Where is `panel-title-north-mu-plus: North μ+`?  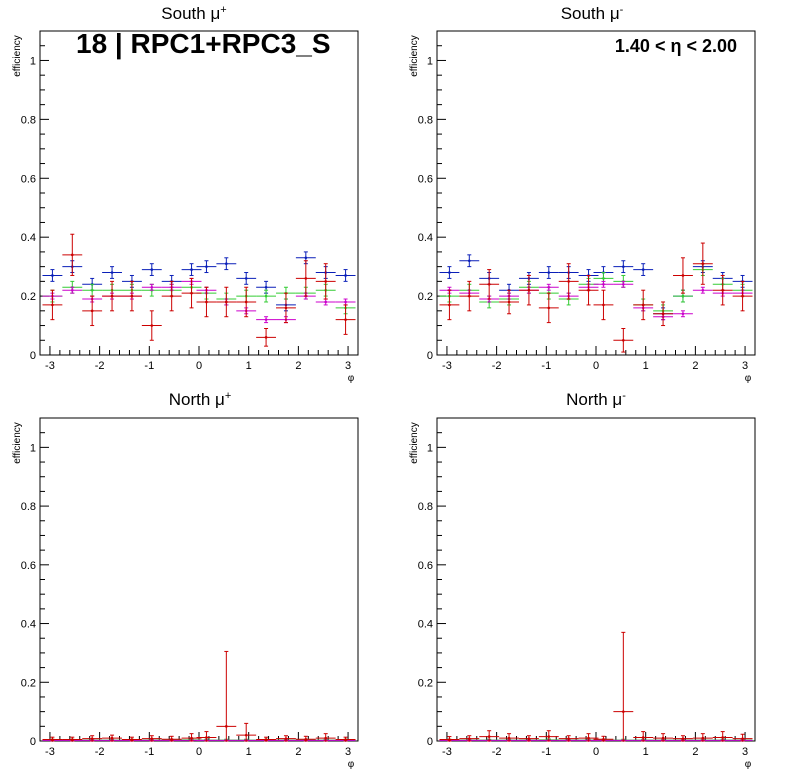
panel-title-north-mu-plus: North μ+ is located at coordinates (200, 399).